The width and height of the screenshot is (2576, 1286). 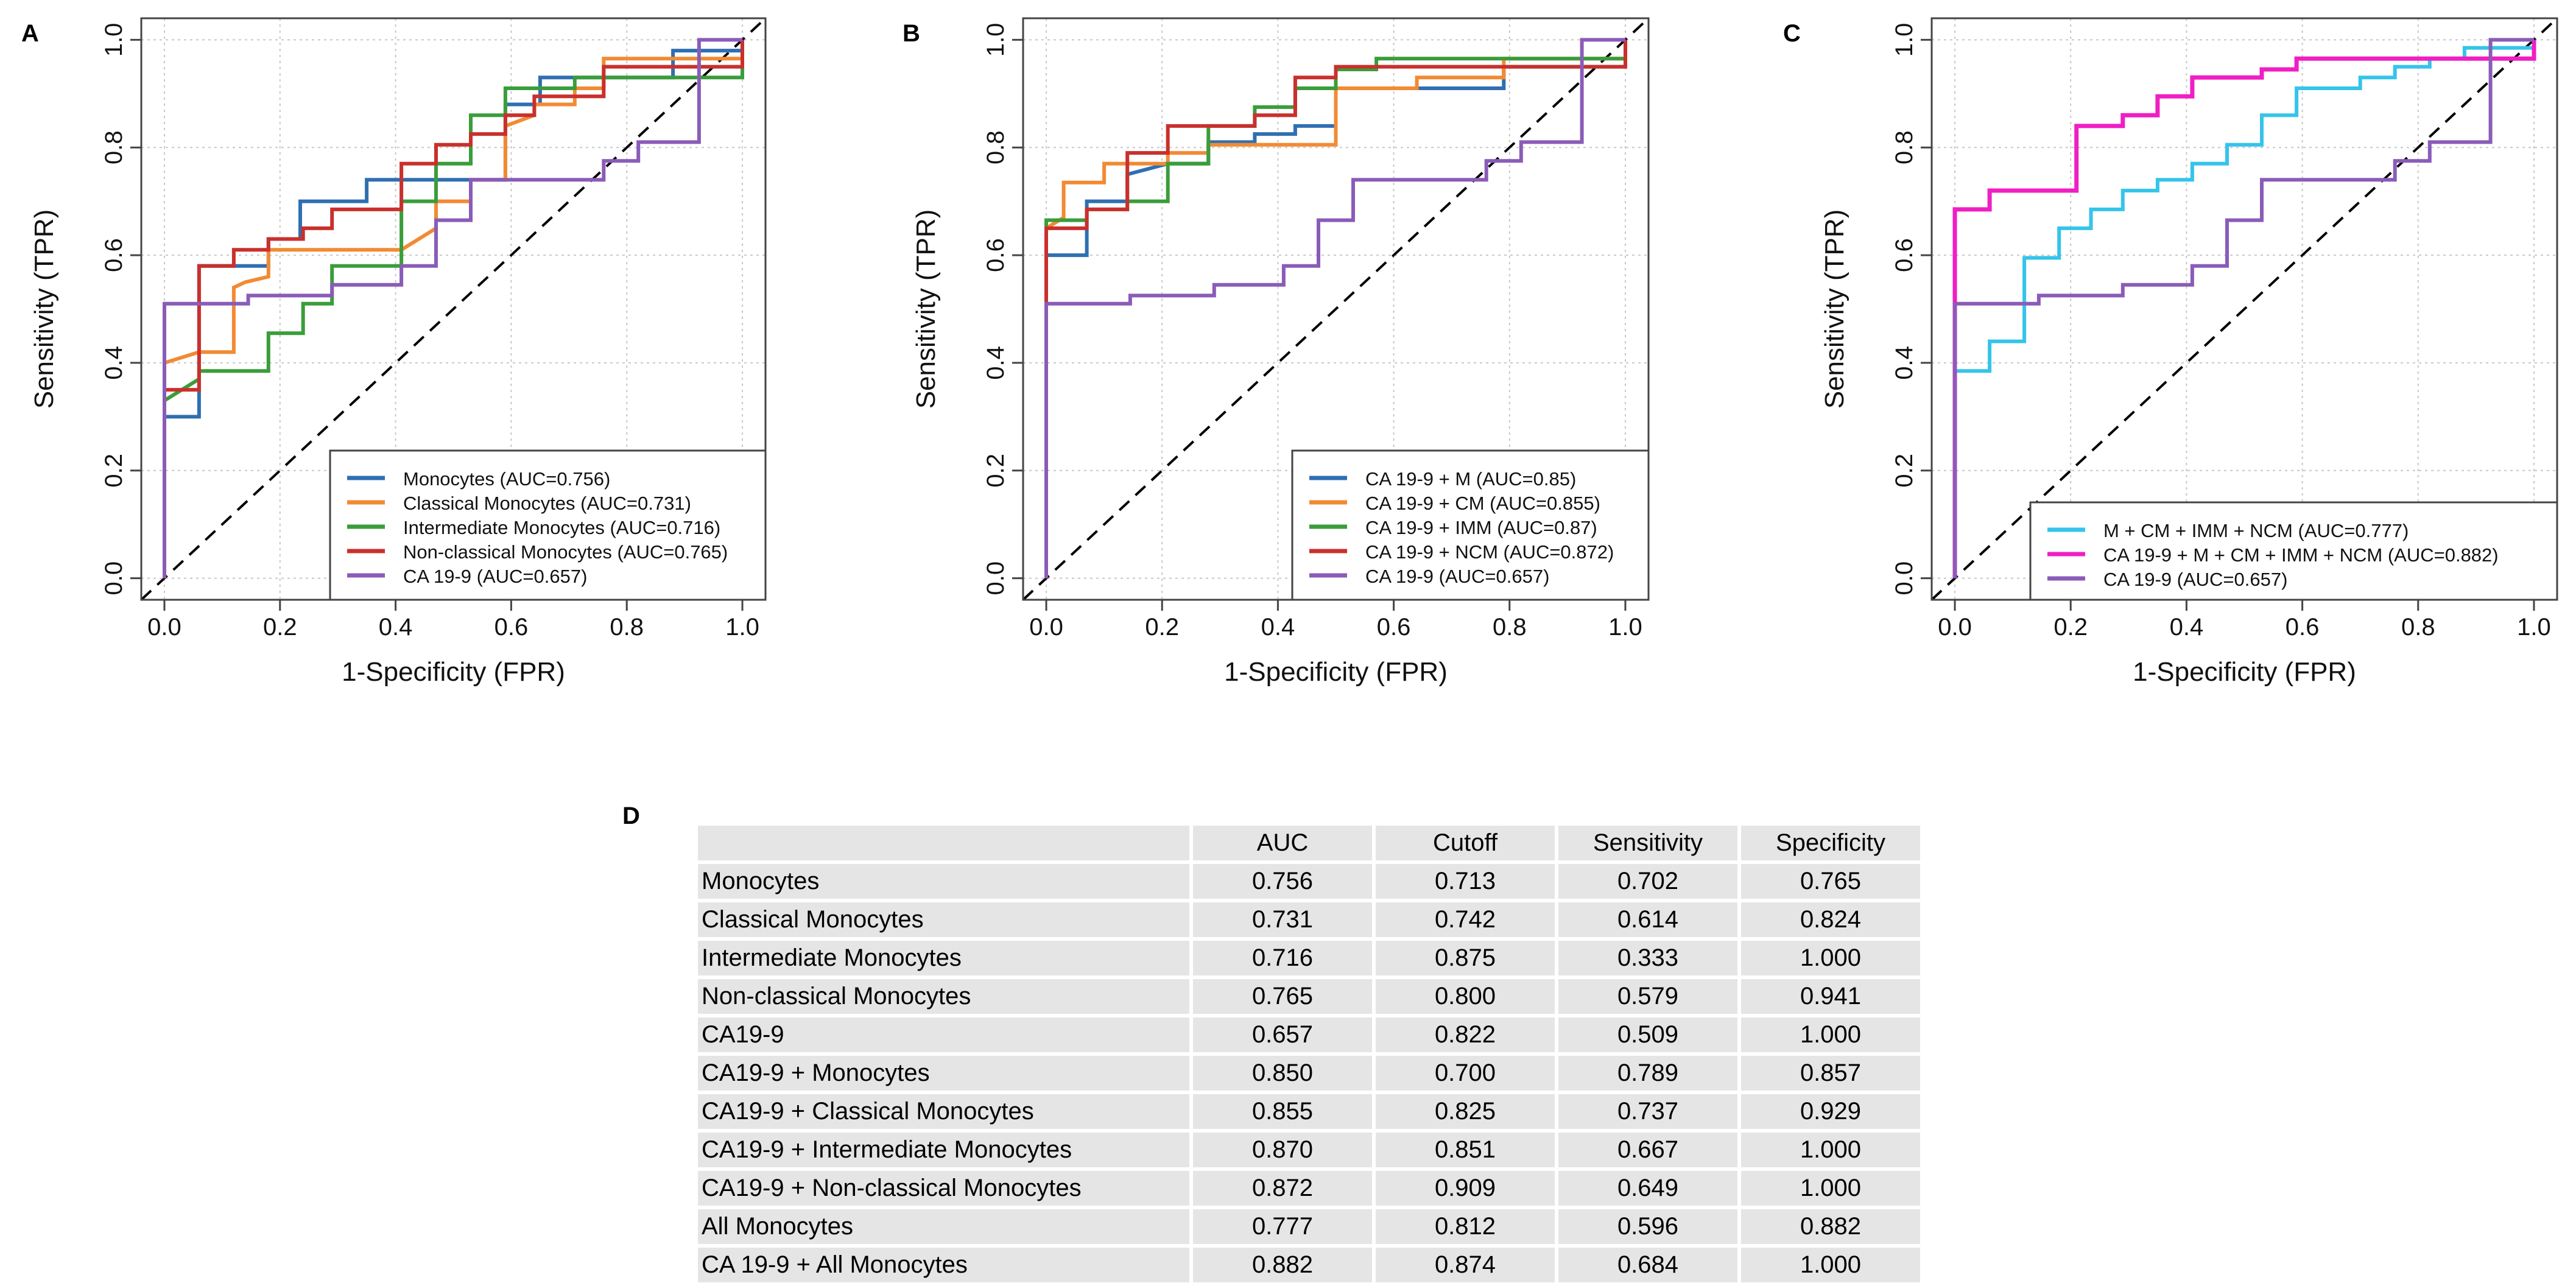 I want to click on legend-label: CA 19-9 + CM (AUC=0.855), so click(x=1482, y=504).